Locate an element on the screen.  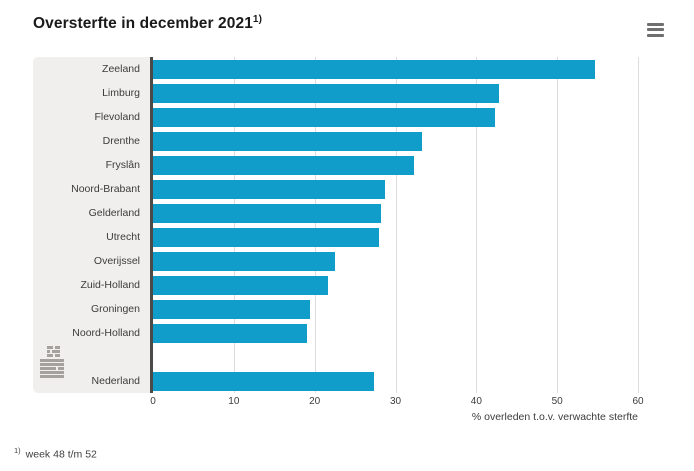
bar-row-flevoland: Flevoland is located at coordinates (346, 117).